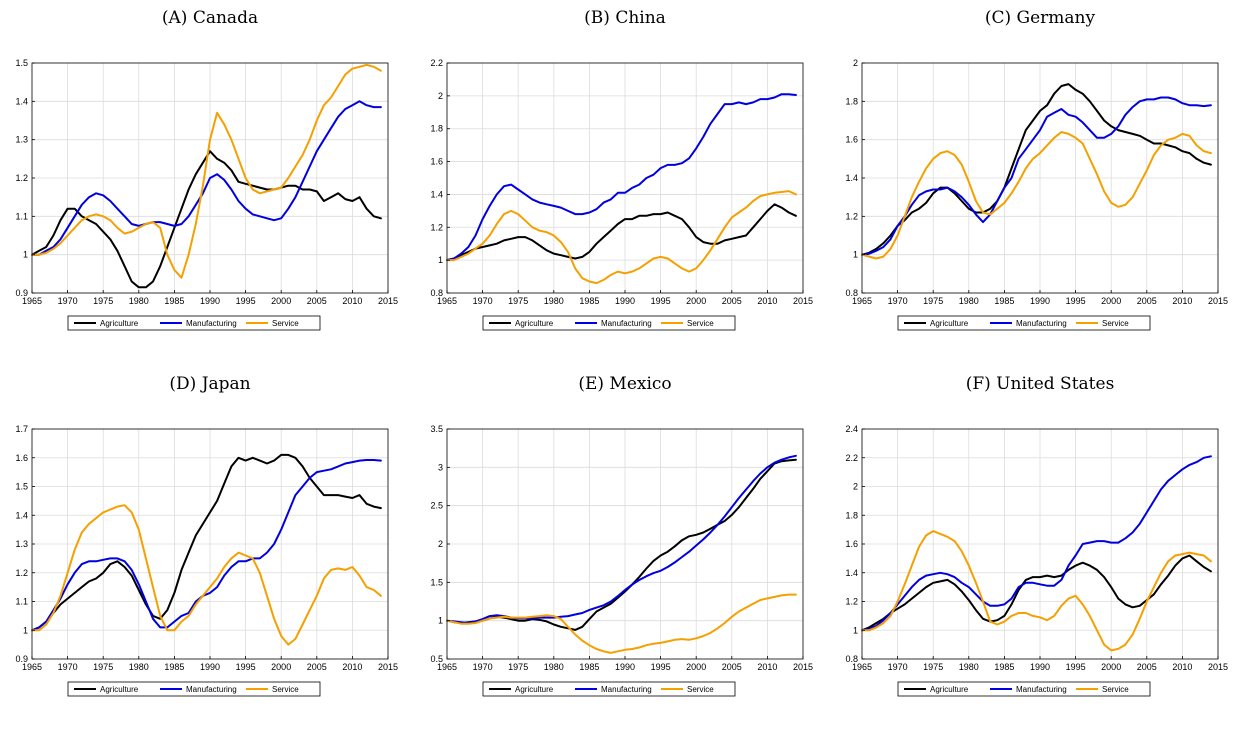 The width and height of the screenshot is (1247, 729). What do you see at coordinates (624, 384) in the screenshot?
I see `panel-title: (E) Mexico` at bounding box center [624, 384].